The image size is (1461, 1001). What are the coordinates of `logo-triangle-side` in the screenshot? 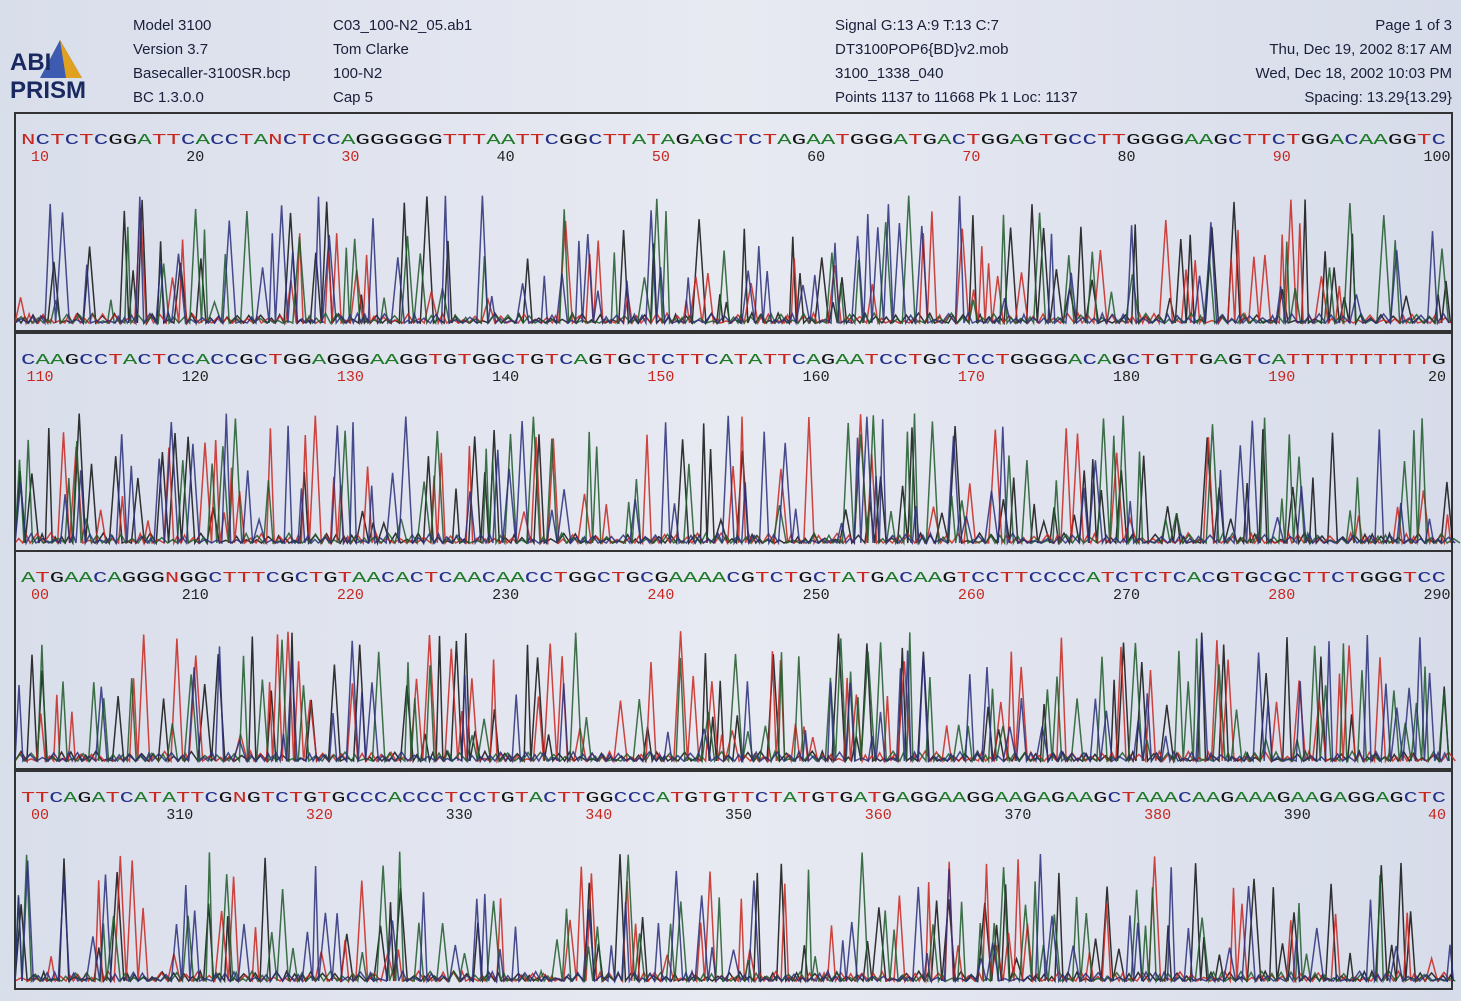 It's located at (71, 59).